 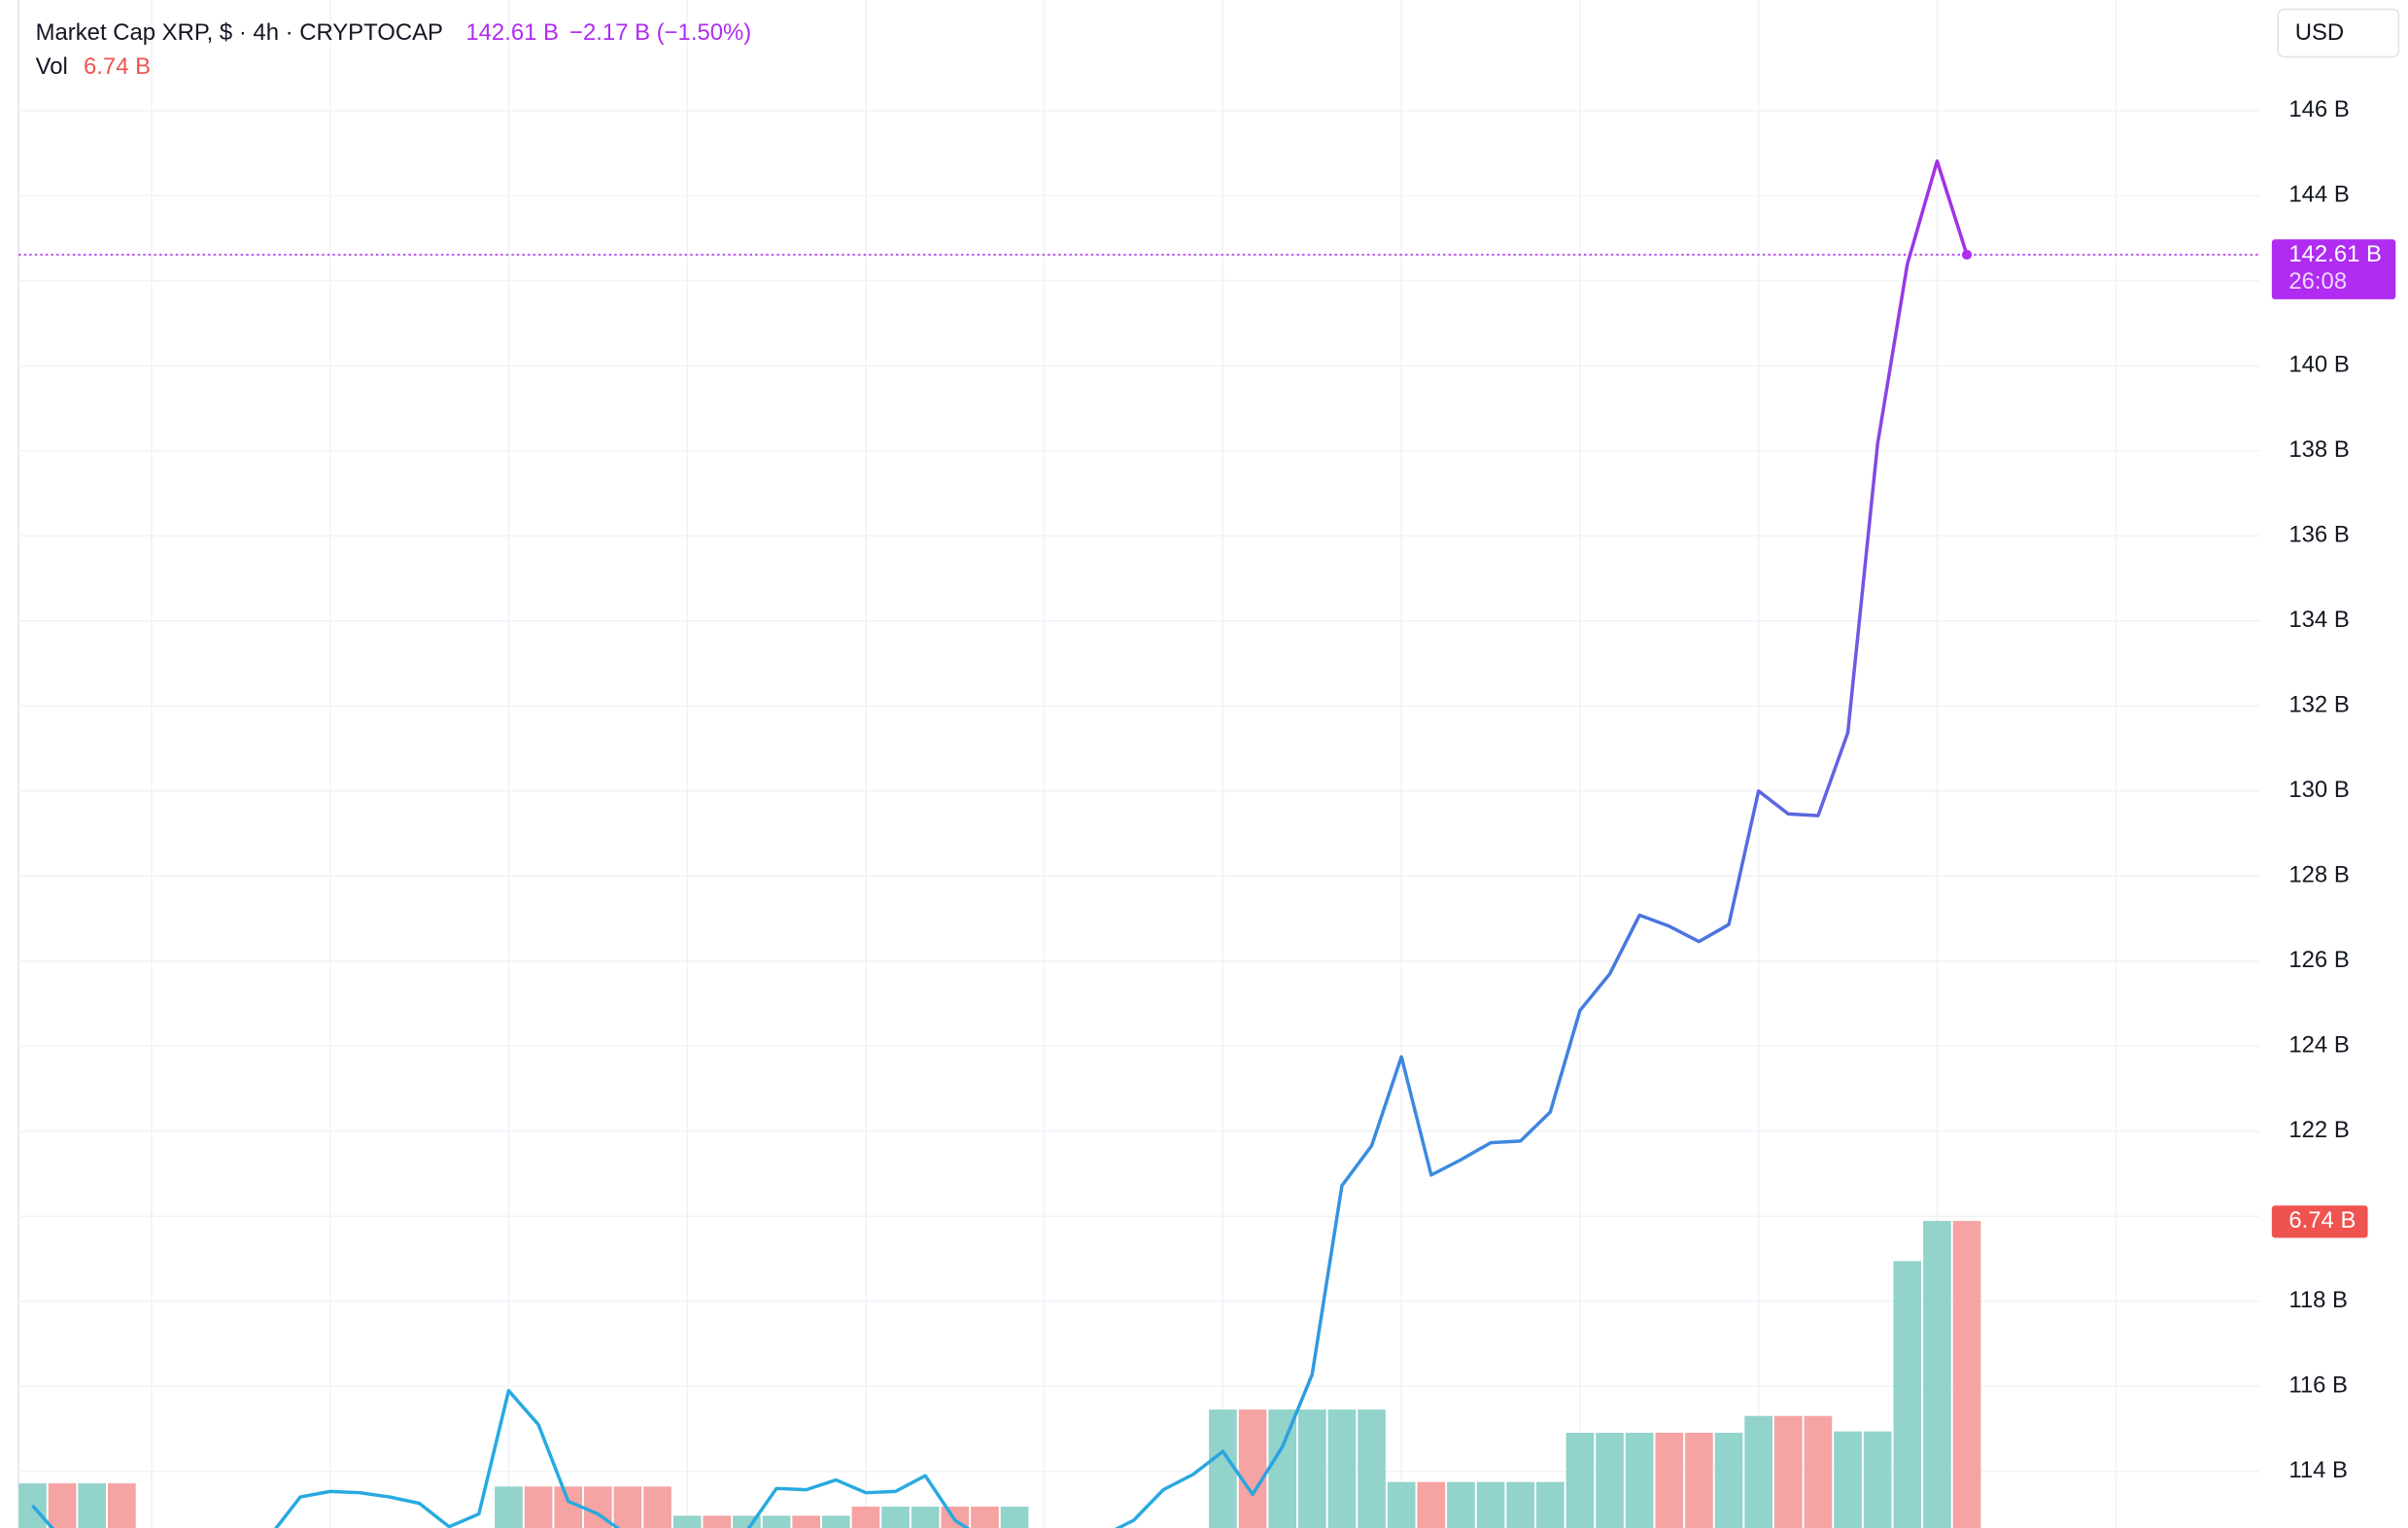 What do you see at coordinates (1967, 255) in the screenshot?
I see `last-point` at bounding box center [1967, 255].